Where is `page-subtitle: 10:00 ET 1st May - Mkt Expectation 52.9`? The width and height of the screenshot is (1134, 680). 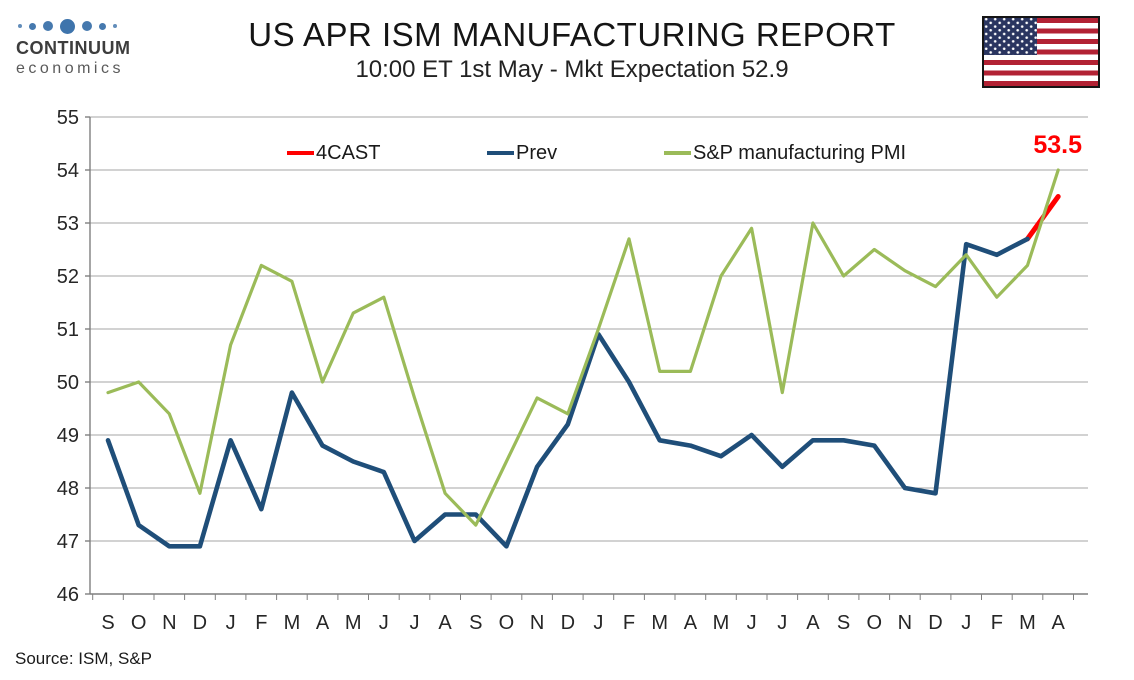 page-subtitle: 10:00 ET 1st May - Mkt Expectation 52.9 is located at coordinates (572, 69).